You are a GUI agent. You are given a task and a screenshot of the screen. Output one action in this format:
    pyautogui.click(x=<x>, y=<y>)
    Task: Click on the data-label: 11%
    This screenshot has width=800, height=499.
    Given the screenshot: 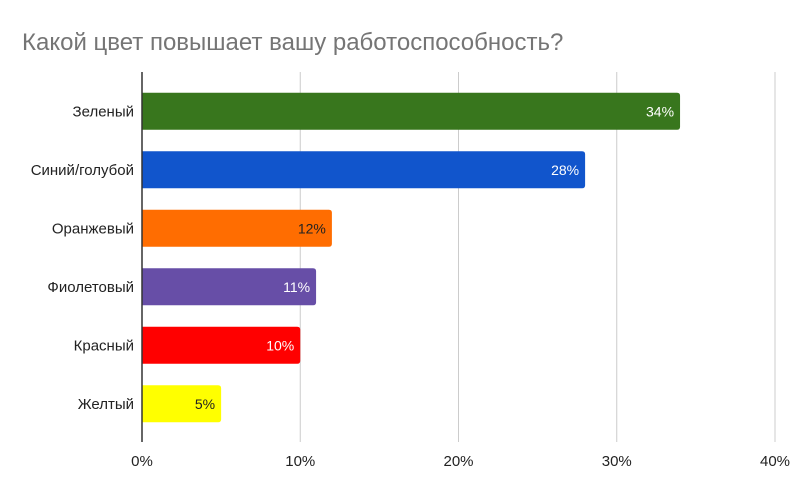 What is the action you would take?
    pyautogui.click(x=296, y=287)
    